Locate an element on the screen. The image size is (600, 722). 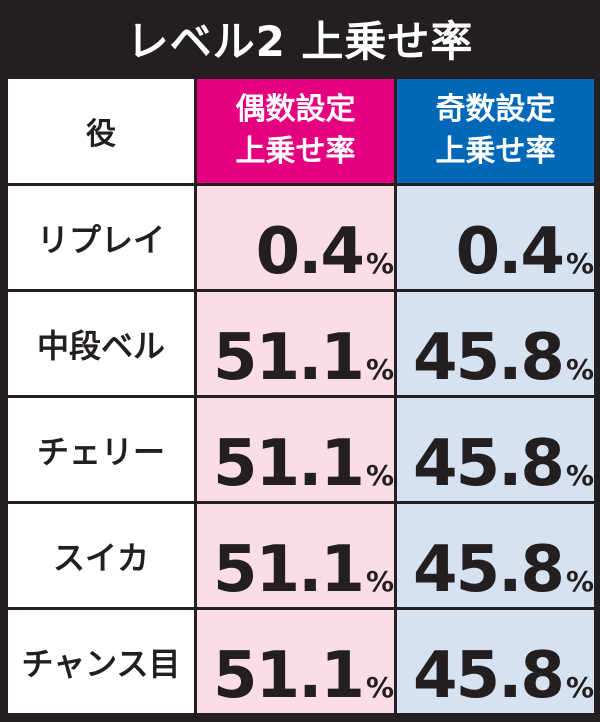
table-row: 中段ベル 51.1% 45.8% is located at coordinates (301, 343).